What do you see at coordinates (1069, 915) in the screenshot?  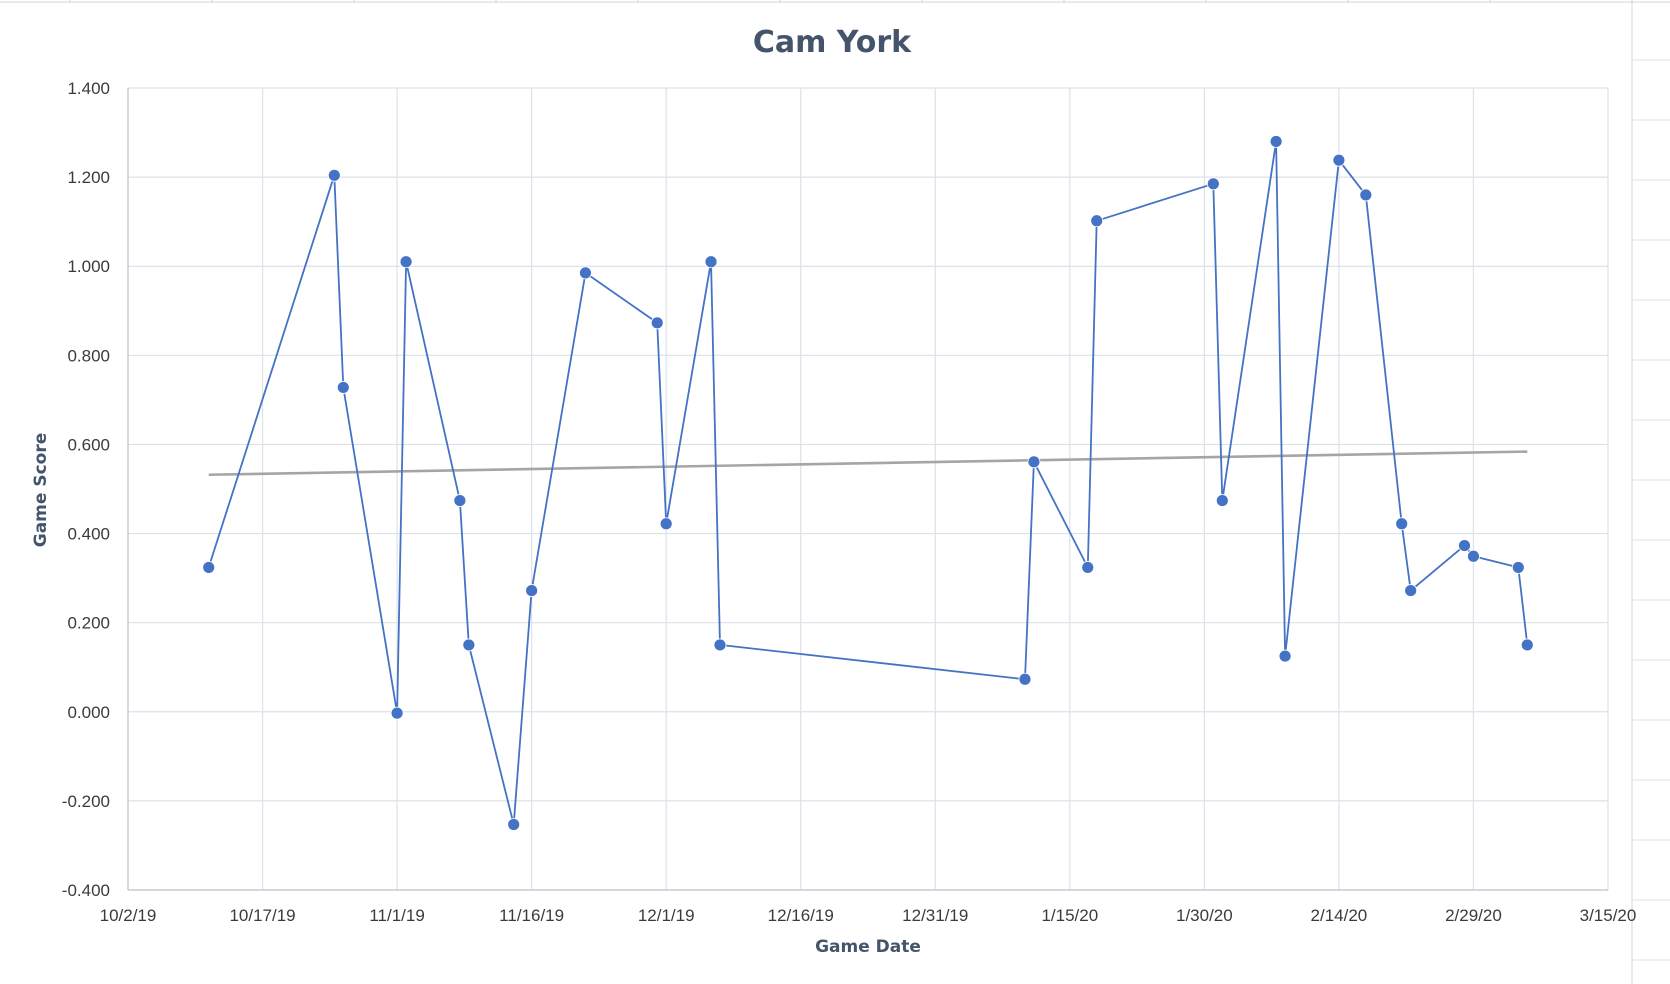 I see `x-tick-label: 1/15/20` at bounding box center [1069, 915].